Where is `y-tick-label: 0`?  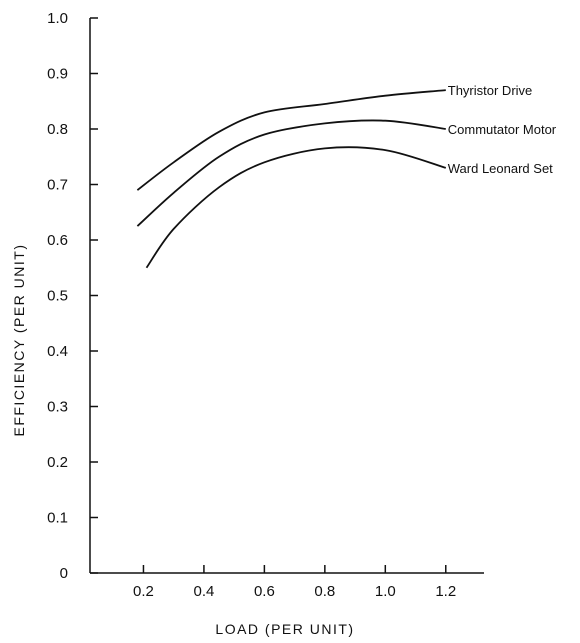
y-tick-label: 0 is located at coordinates (64, 573).